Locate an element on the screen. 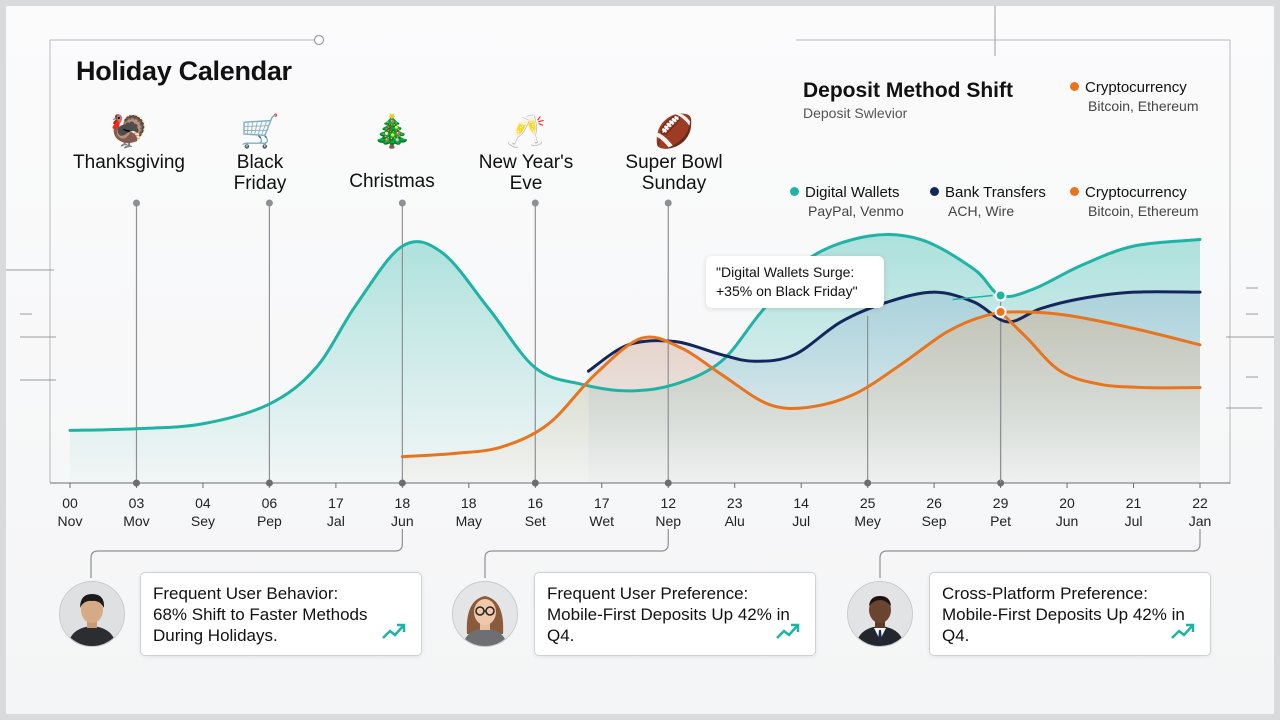  insight-title: Frequent User Preference: is located at coordinates (648, 593).